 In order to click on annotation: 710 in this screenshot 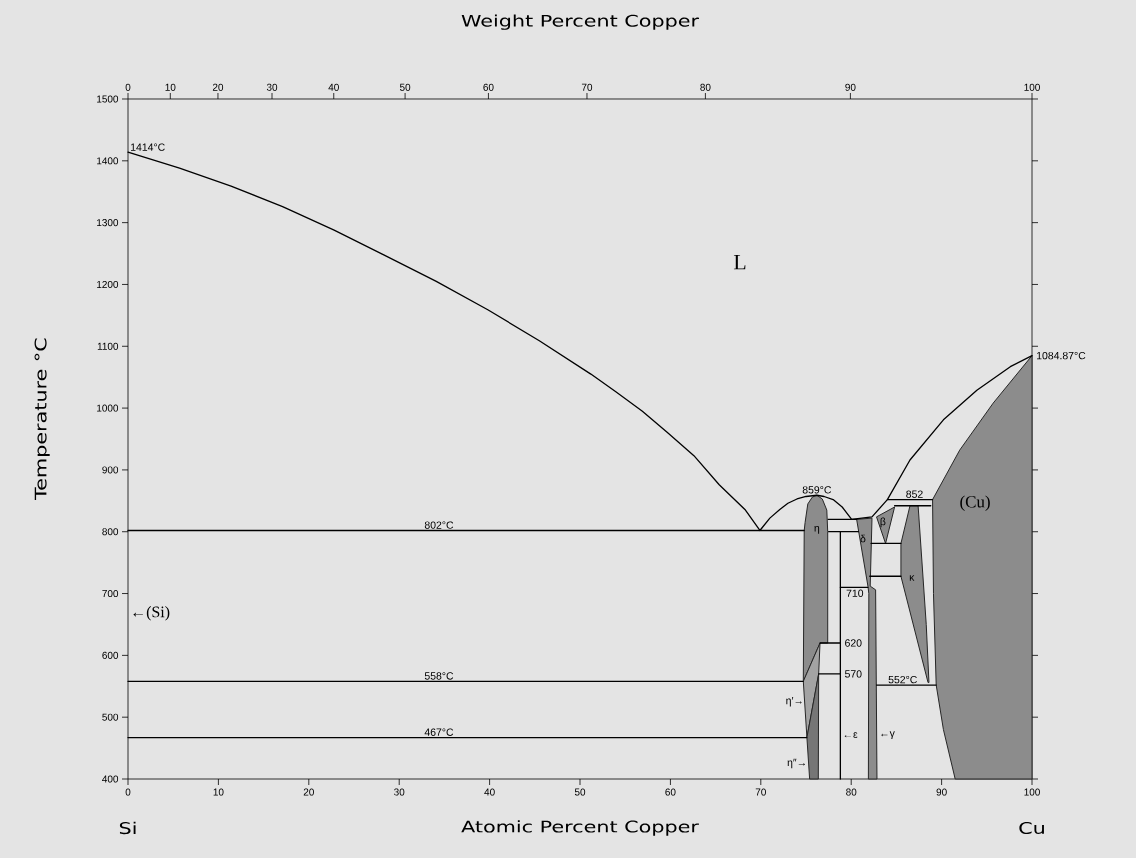, I will do `click(855, 593)`.